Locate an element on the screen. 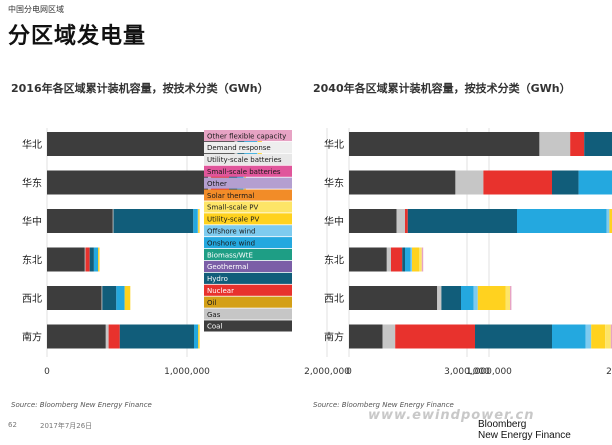  page-number: 62 is located at coordinates (12, 425).